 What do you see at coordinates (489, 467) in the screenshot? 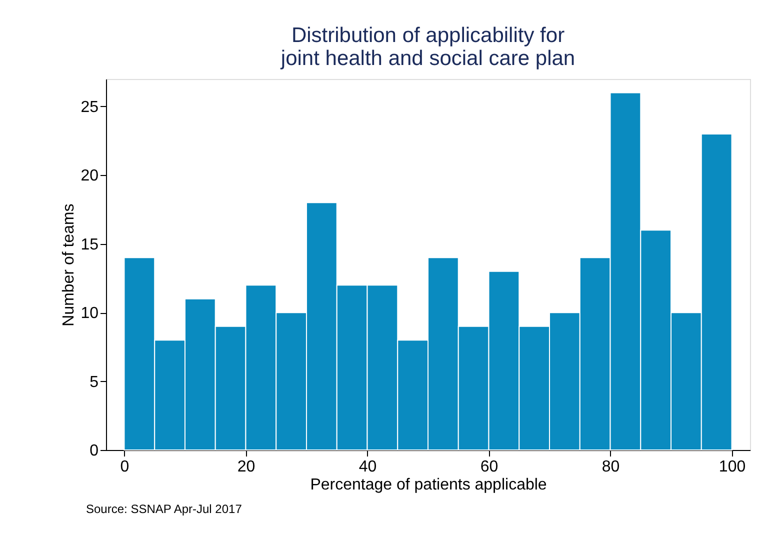
I see `x-tick-label: 60` at bounding box center [489, 467].